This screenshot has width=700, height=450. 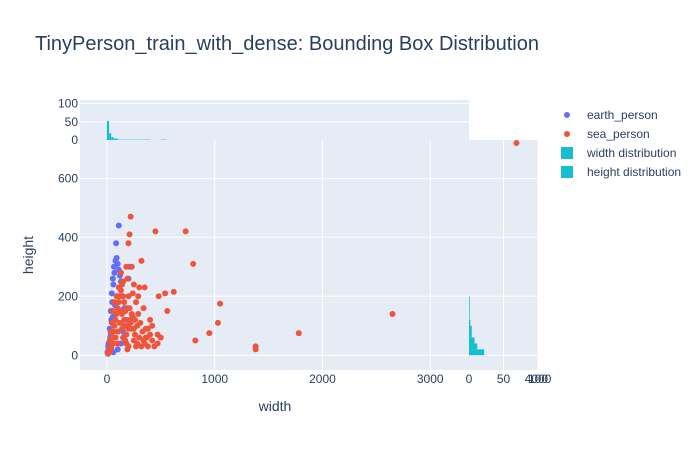 I want to click on legend-label: sea_person, so click(x=618, y=134).